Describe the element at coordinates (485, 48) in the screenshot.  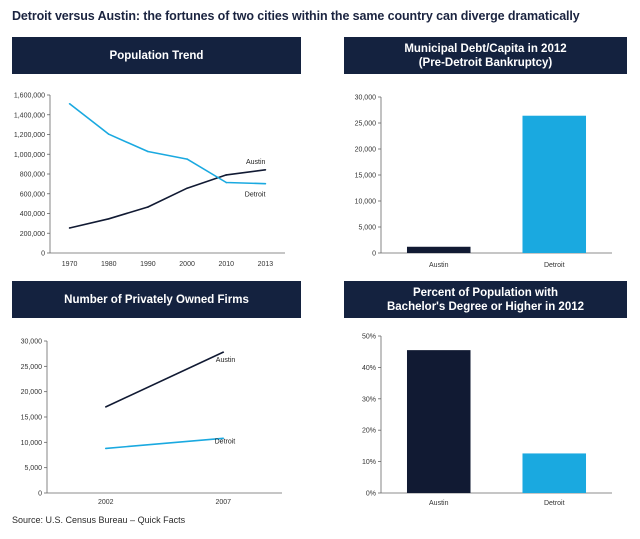
I see `municipal-debt-title: Municipal Debt/Capita in 2012` at that location.